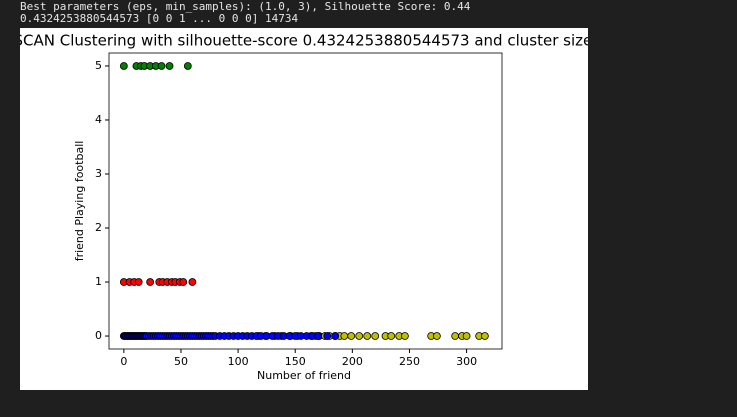 The height and width of the screenshot is (417, 737). Describe the element at coordinates (98, 173) in the screenshot. I see `y-tick-label: 3` at that location.